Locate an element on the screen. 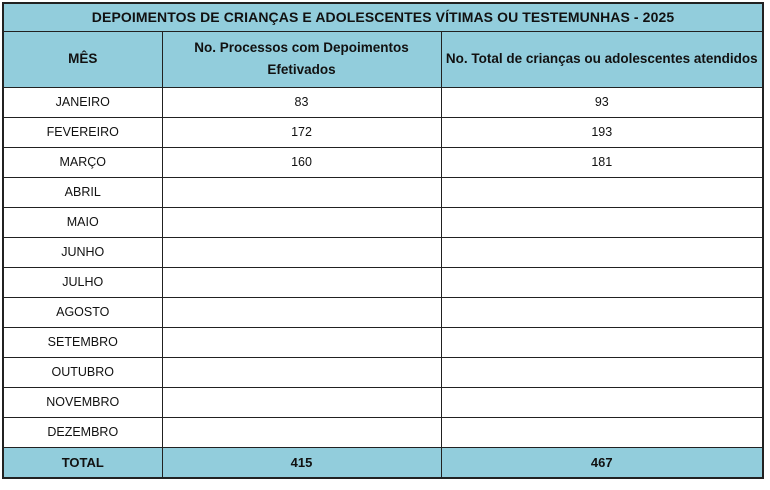 This screenshot has width=770, height=490. table-row-novembro: NOVEMBRO is located at coordinates (383, 402).